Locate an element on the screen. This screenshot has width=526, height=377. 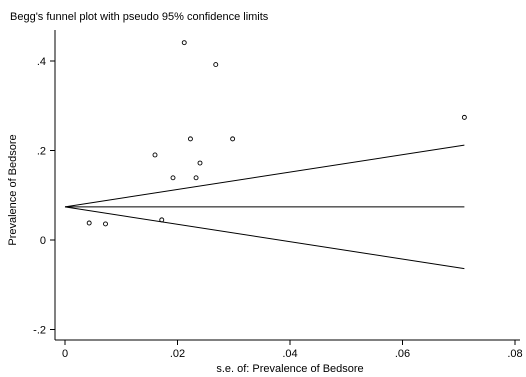
lower-confidence-limit is located at coordinates (264, 238).